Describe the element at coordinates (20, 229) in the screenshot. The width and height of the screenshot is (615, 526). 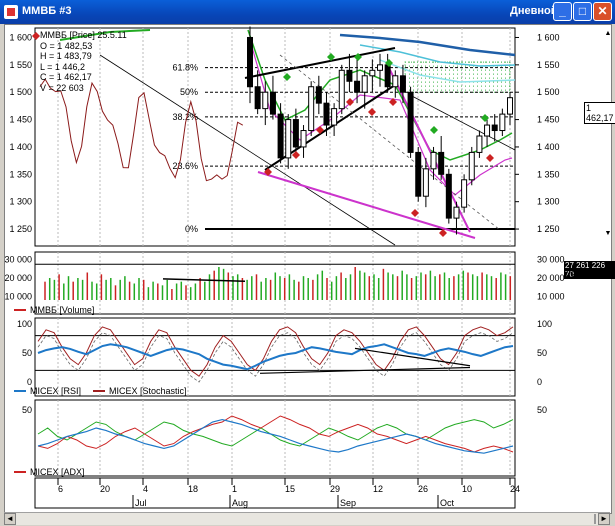
I see `price-axis-tick: 1 250` at that location.